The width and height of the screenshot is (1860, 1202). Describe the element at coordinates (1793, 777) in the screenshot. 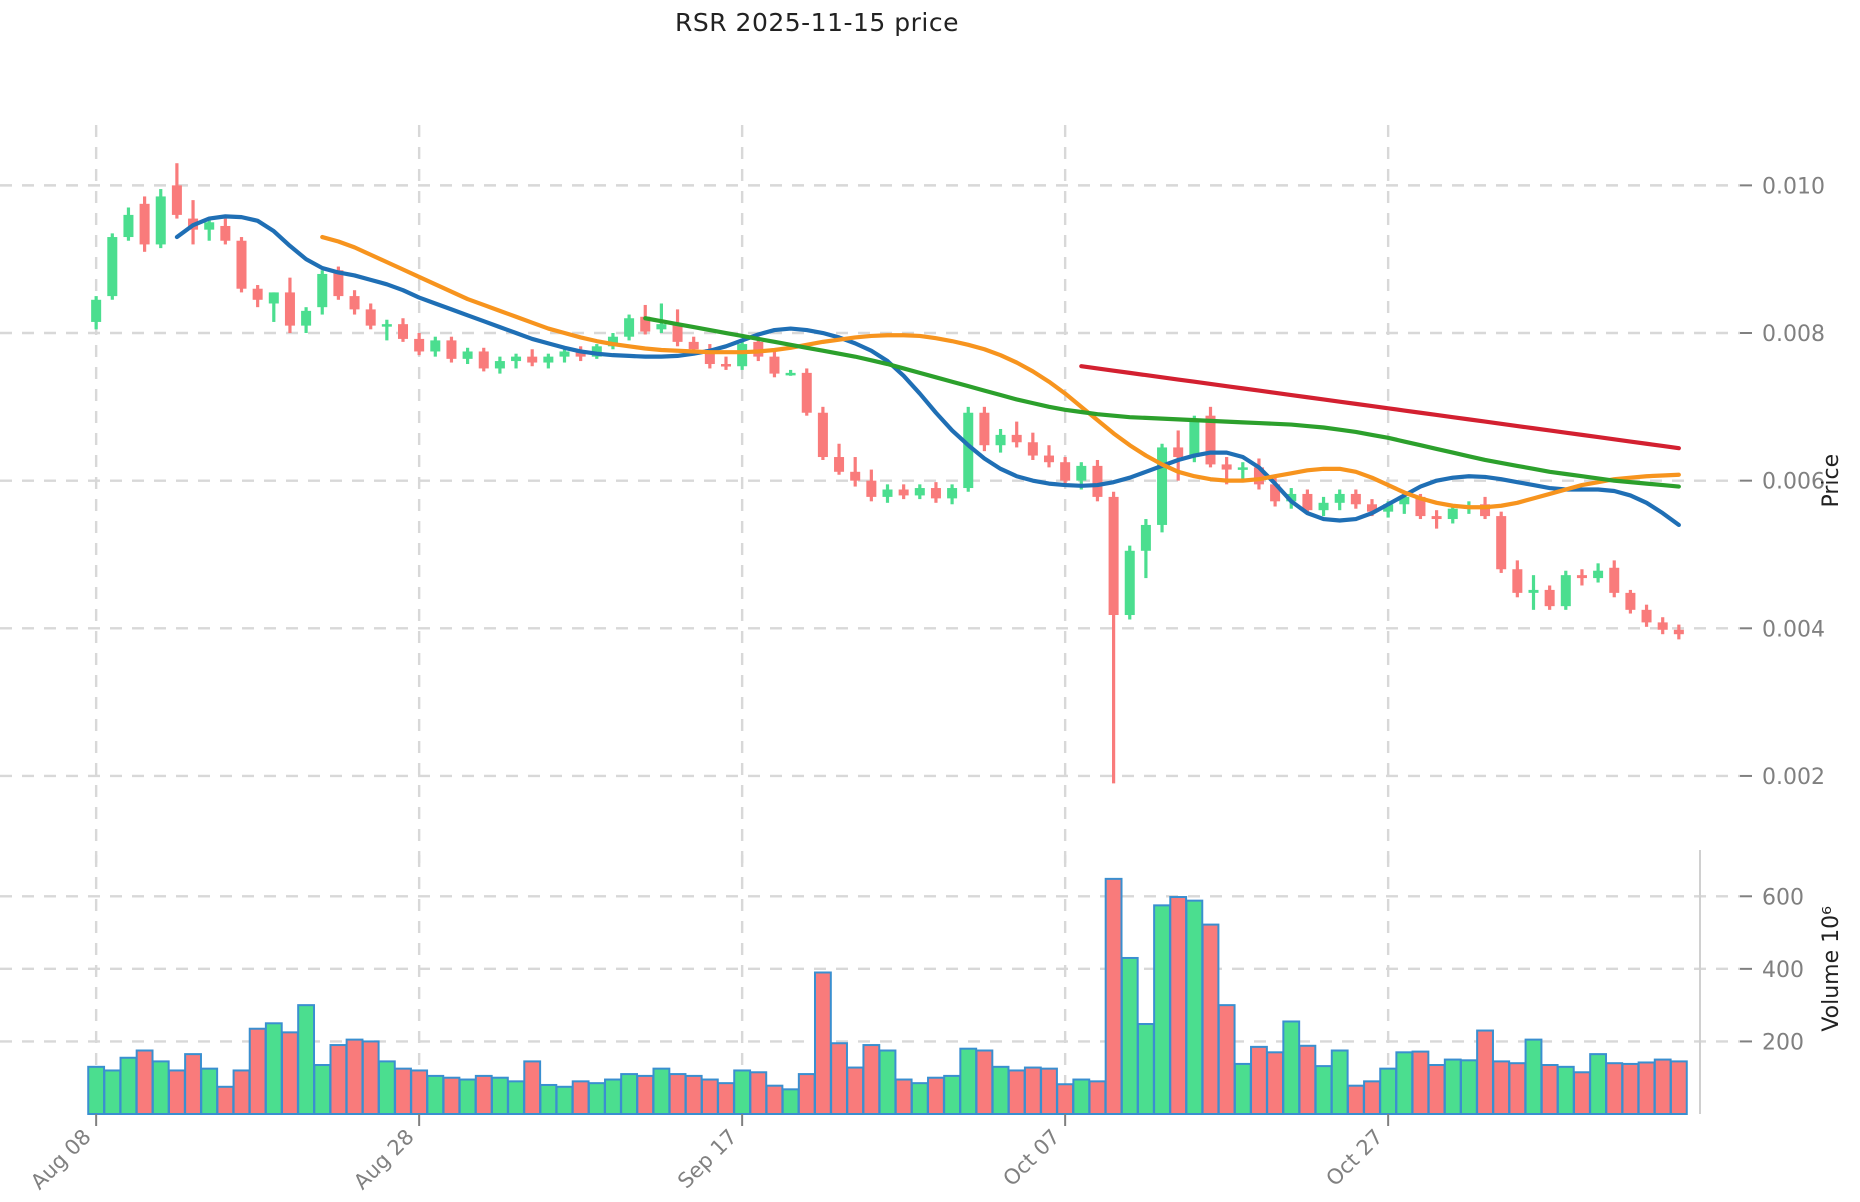

I see `price-tick-label: 0.002` at that location.